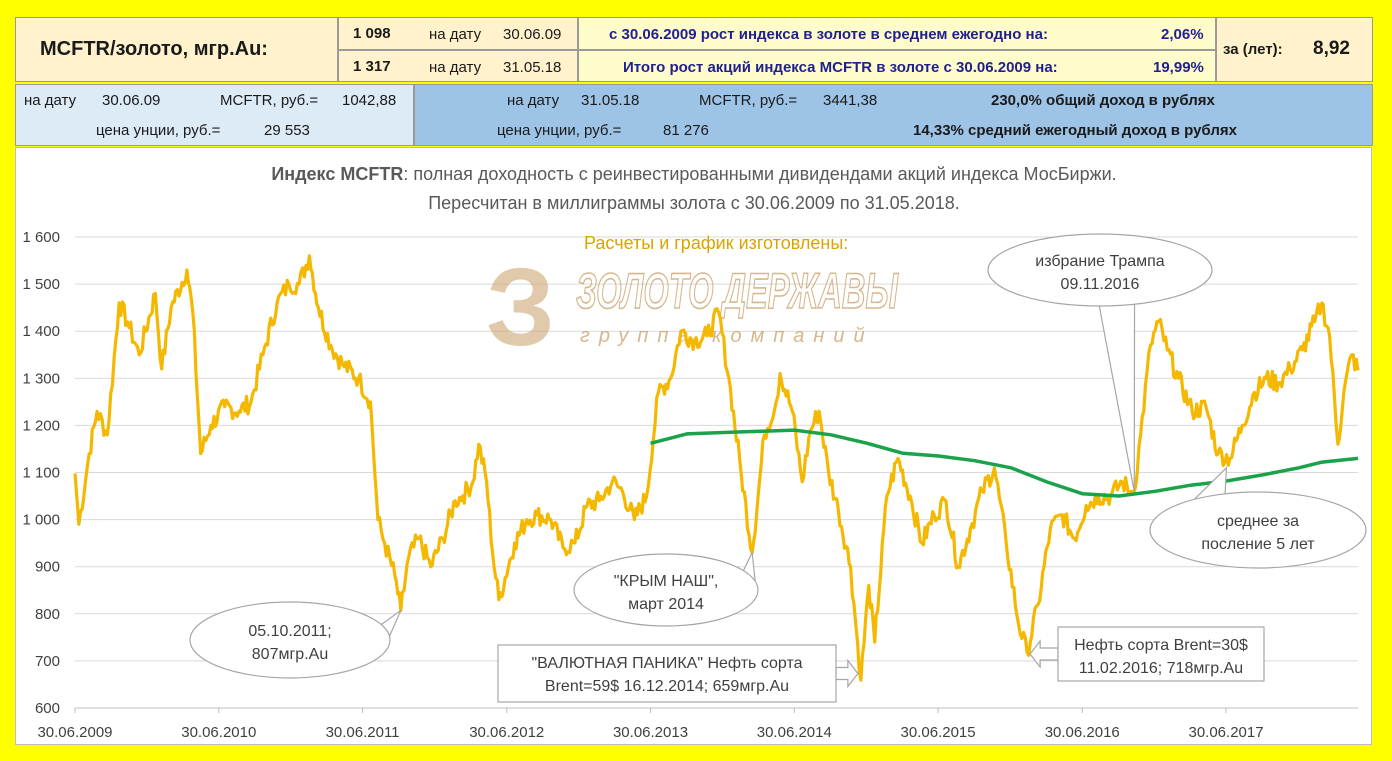 The image size is (1392, 761). I want to click on callout-trump: избрание Трампа 09.11.2016, so click(1100, 362).